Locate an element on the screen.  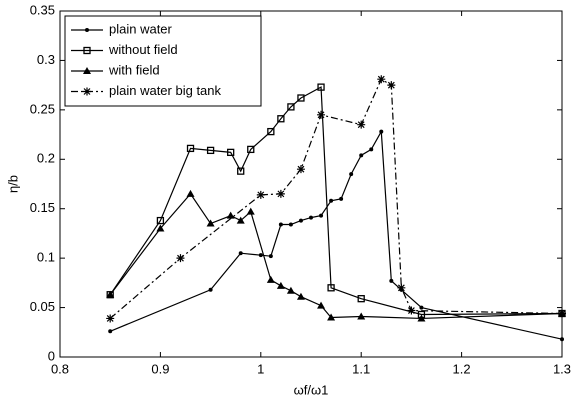
y-tick-label: 0.35 is located at coordinates (42, 9).